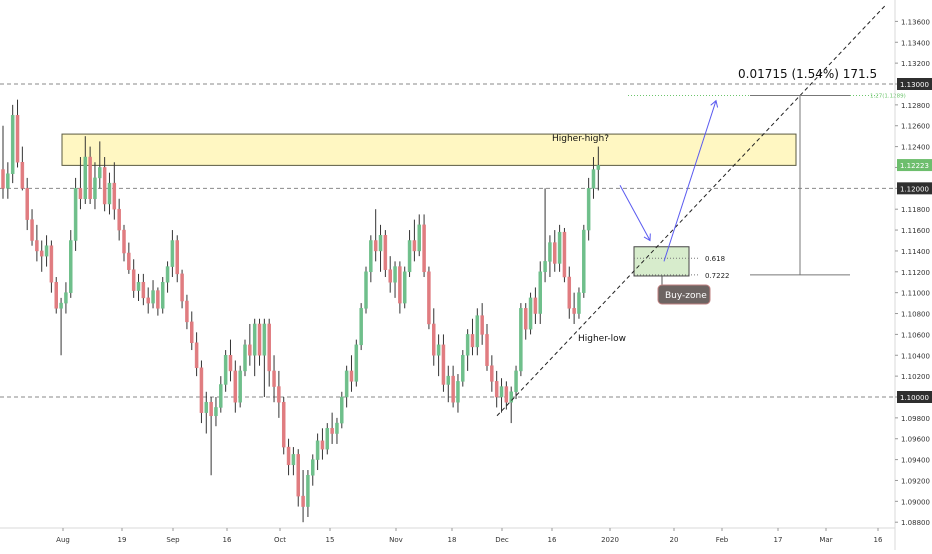  I want to click on x-tick-label: Mar, so click(825, 540).